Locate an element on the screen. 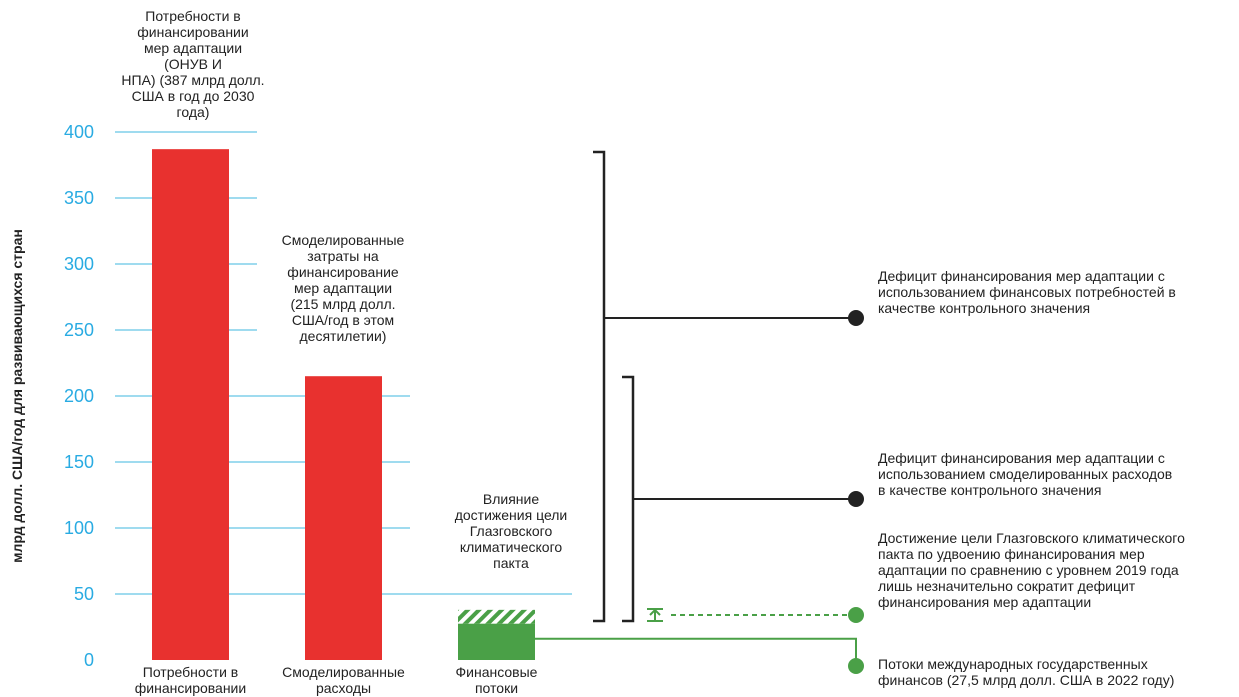 The width and height of the screenshot is (1239, 697). glasgow-arrow-head is located at coordinates (655, 612).